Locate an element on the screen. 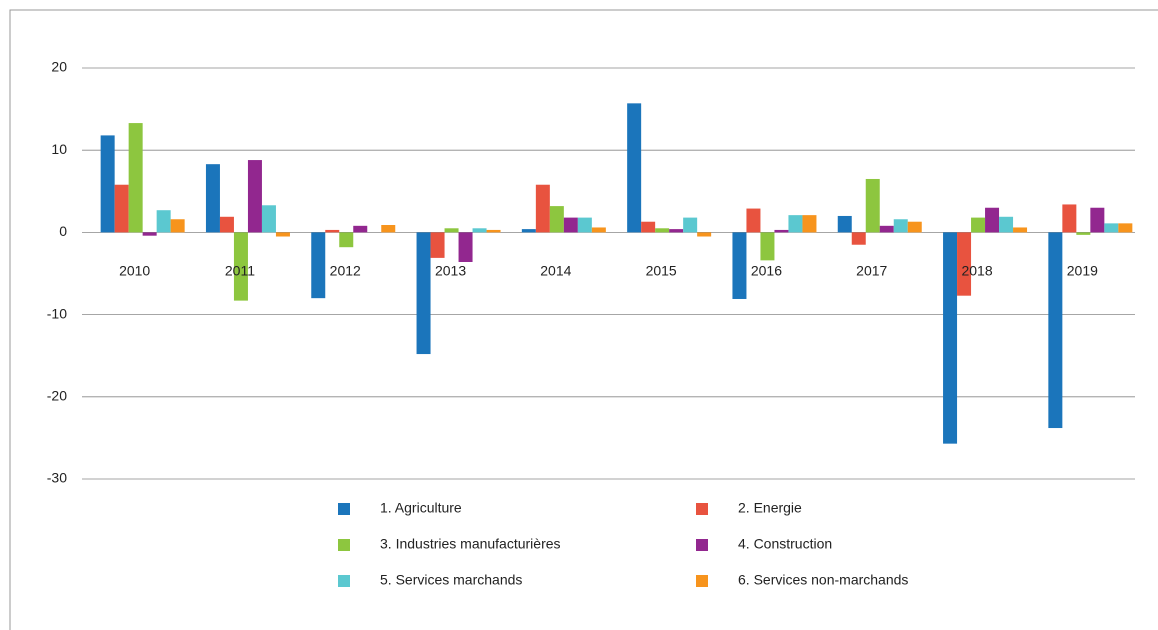 Image resolution: width=1158 pixels, height=630 pixels. x-tick-label: 2018 is located at coordinates (976, 271).